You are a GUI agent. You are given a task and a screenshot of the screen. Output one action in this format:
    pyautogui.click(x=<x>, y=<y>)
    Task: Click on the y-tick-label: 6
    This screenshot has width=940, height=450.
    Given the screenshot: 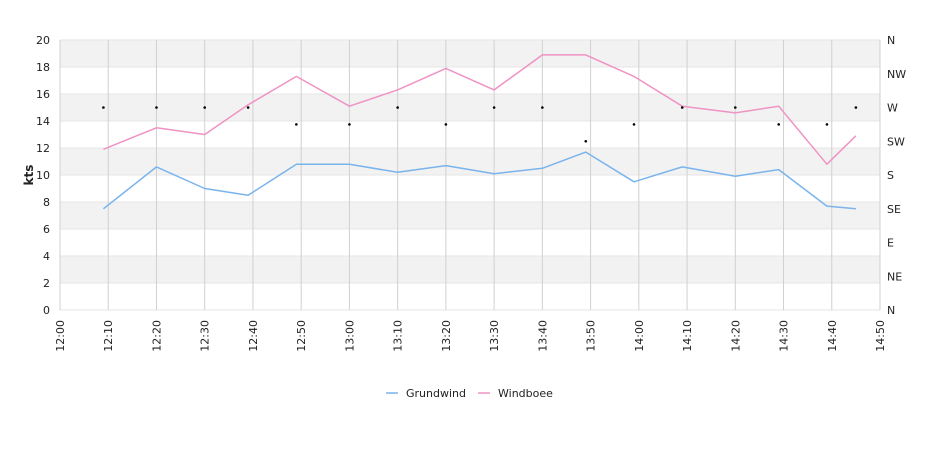 What is the action you would take?
    pyautogui.click(x=46, y=229)
    